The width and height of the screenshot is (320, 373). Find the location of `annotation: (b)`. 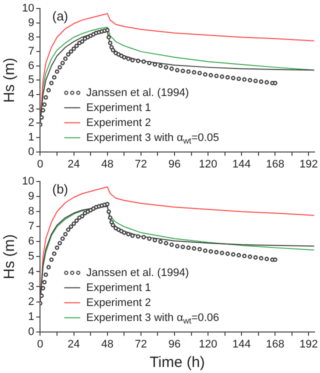

annotation: (b) is located at coordinates (60, 189).